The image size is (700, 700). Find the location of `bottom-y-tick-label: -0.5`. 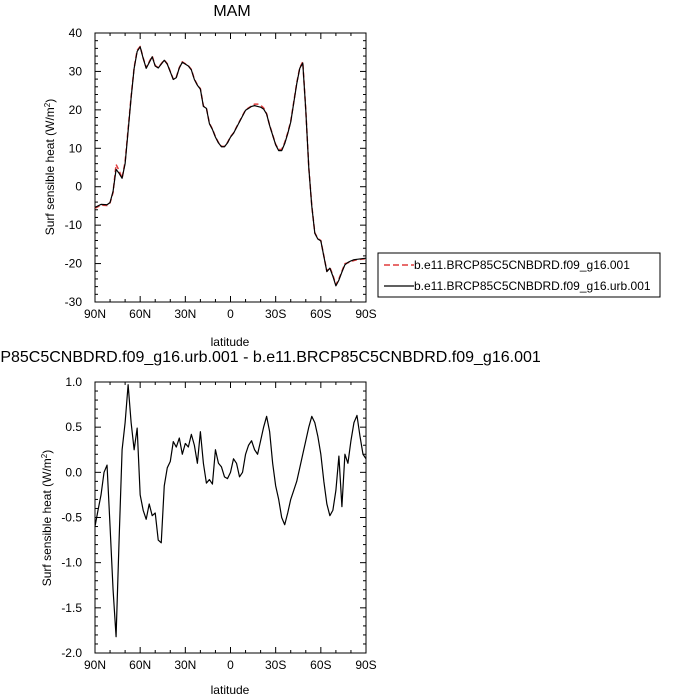

bottom-y-tick-label: -0.5 is located at coordinates (71, 518).